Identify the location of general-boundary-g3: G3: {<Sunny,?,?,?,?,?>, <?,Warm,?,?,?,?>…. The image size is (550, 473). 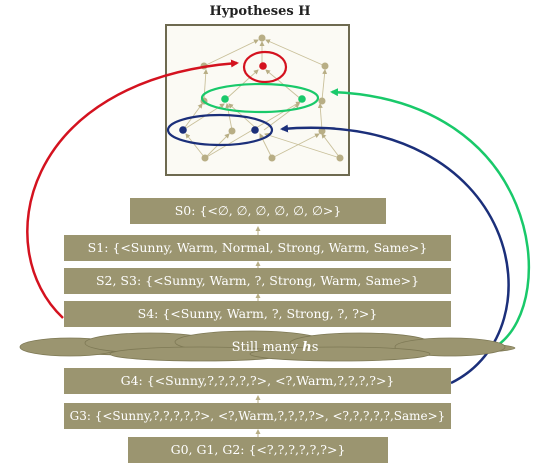
(257, 416).